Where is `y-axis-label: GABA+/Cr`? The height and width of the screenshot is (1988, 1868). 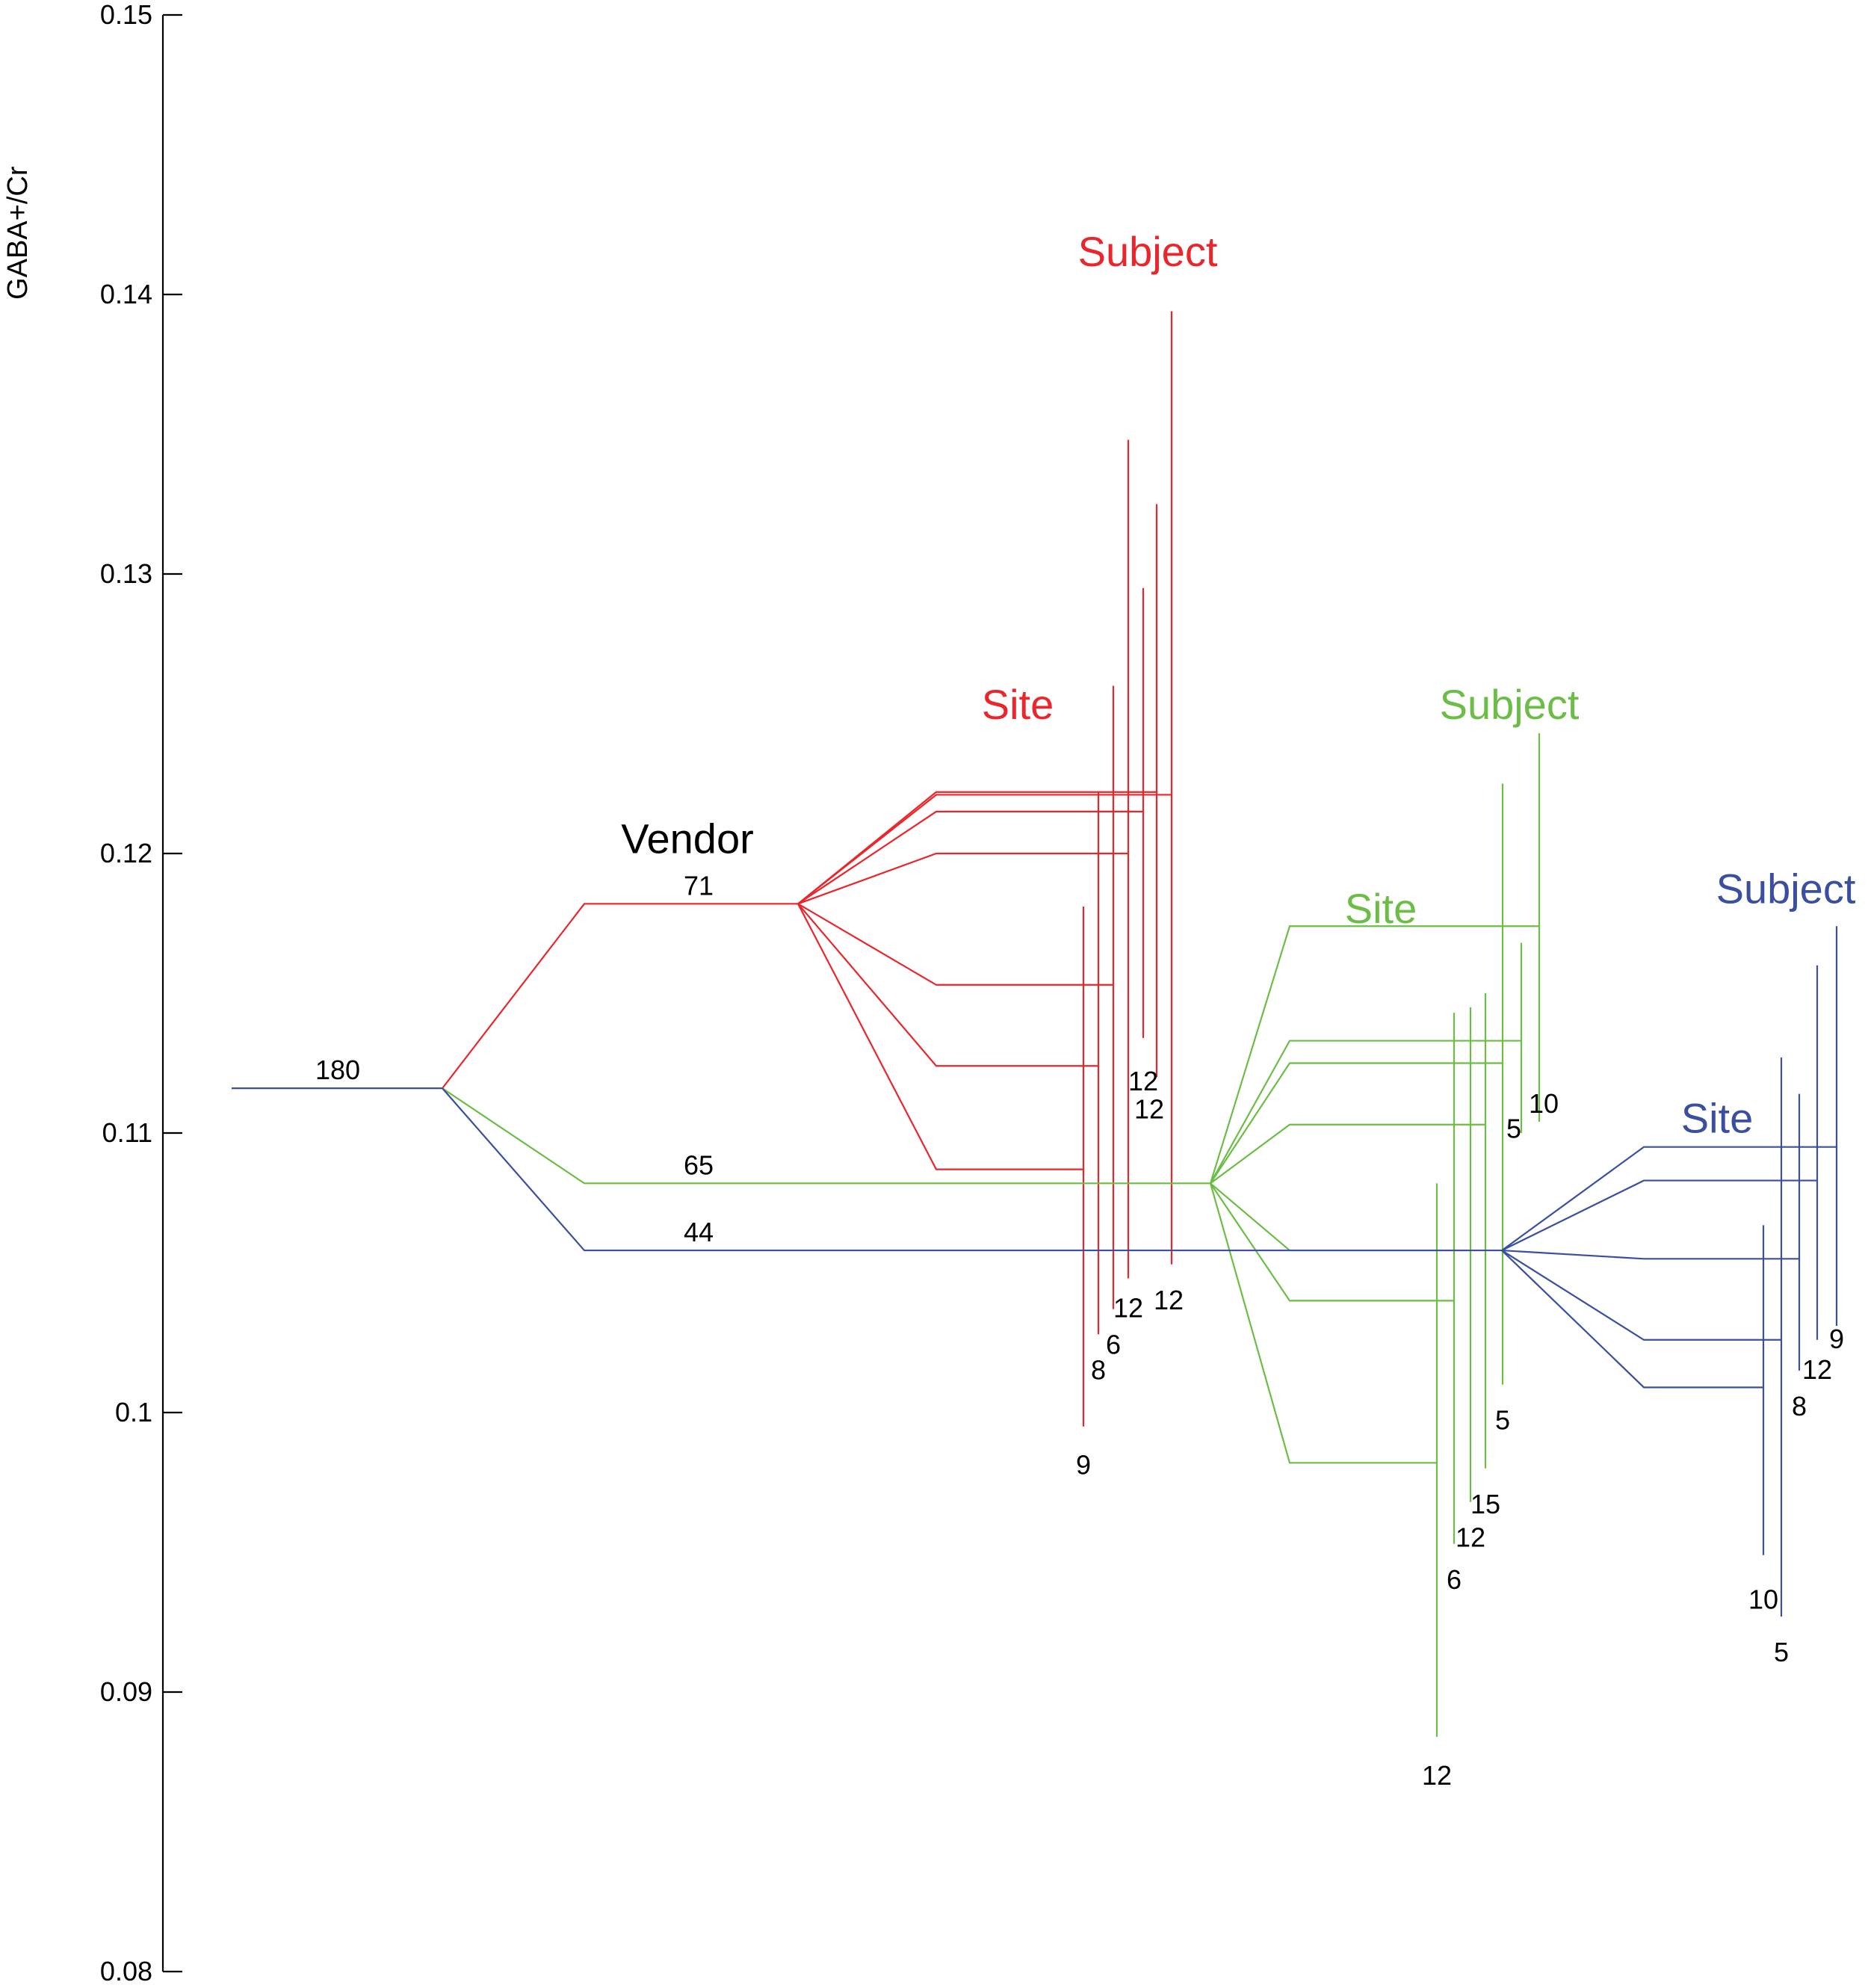 y-axis-label: GABA+/Cr is located at coordinates (18, 233).